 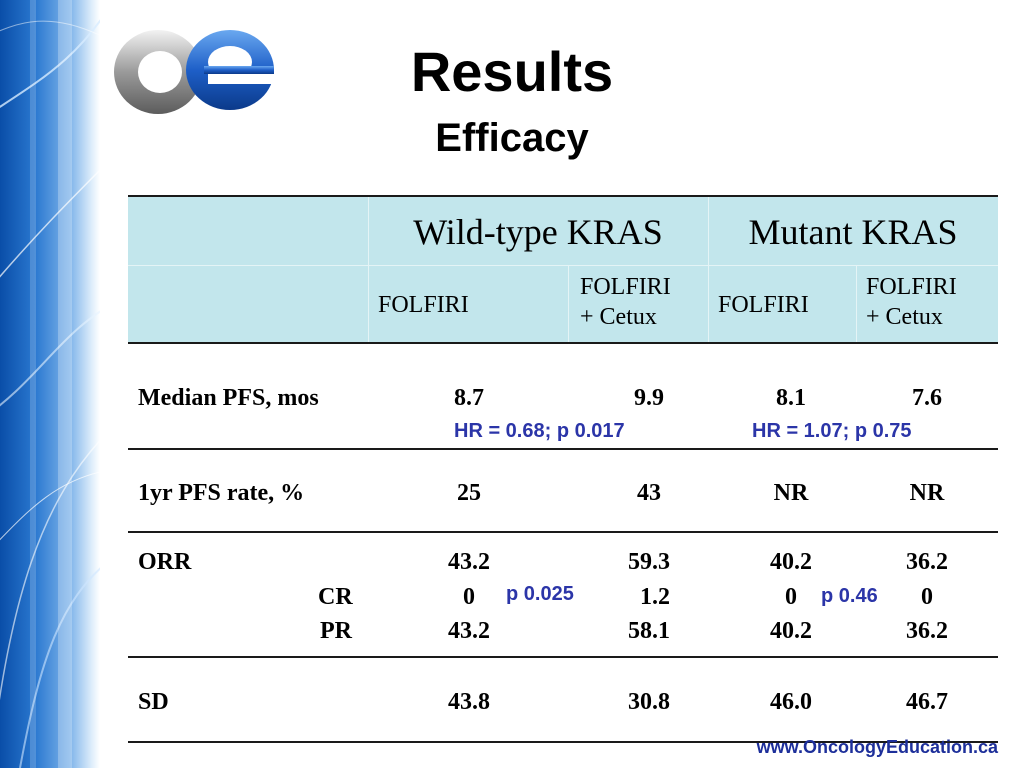 What do you see at coordinates (849, 596) in the screenshot?
I see `stat-annotation: p 0.46` at bounding box center [849, 596].